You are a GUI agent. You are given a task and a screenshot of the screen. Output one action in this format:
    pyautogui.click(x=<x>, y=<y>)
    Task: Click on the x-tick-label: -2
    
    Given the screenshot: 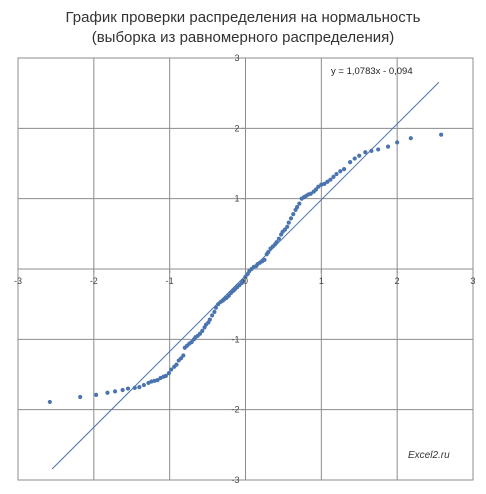 What is the action you would take?
    pyautogui.click(x=94, y=281)
    